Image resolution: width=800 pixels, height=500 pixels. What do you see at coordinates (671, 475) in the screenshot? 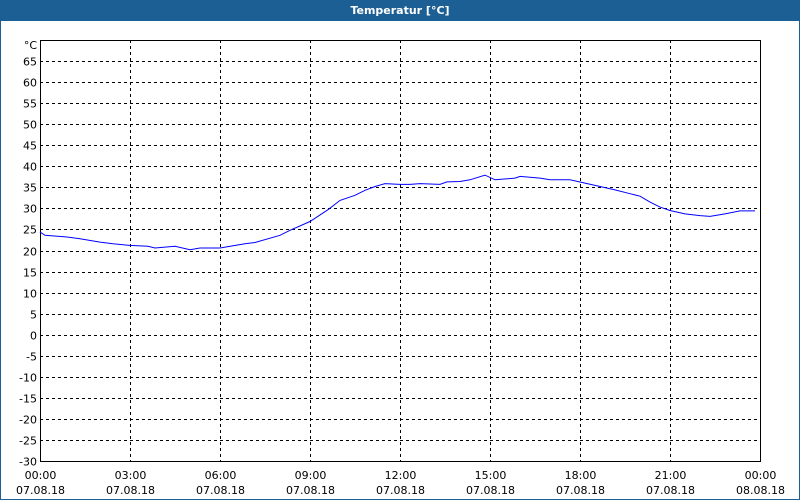
I see `x-tick-time: 21:00` at bounding box center [671, 475].